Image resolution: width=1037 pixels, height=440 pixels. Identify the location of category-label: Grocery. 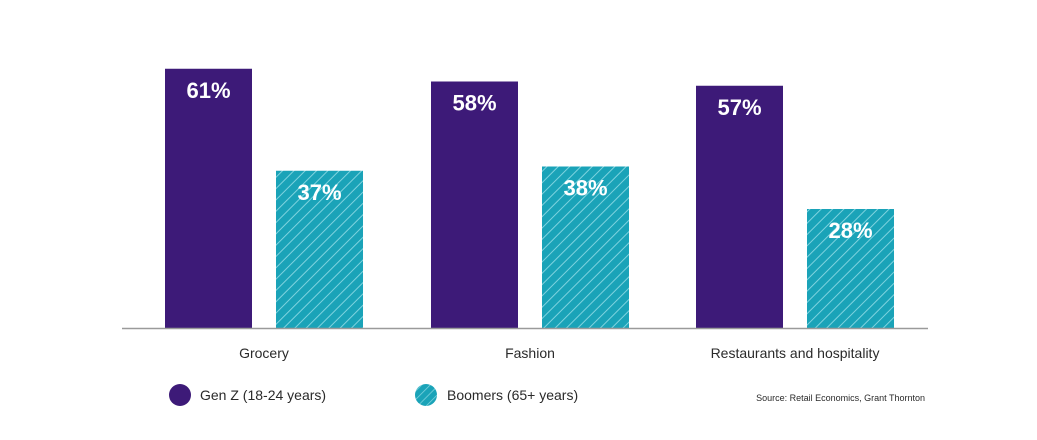
(264, 353).